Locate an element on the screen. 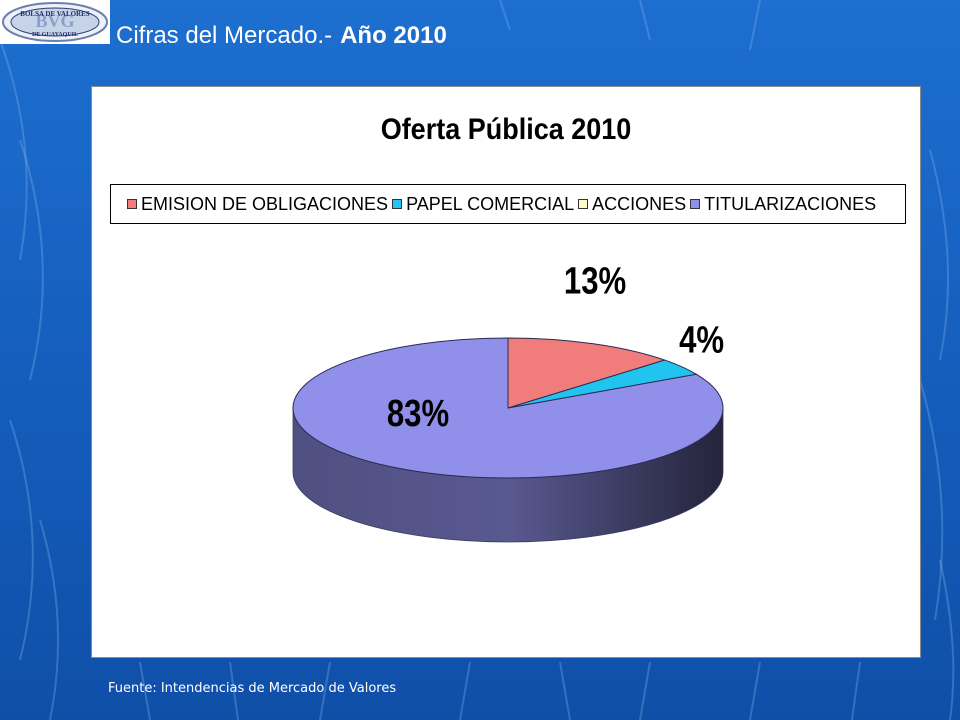 The height and width of the screenshot is (720, 960). legend-label: EMISION DE OBLIGACIONES is located at coordinates (265, 203).